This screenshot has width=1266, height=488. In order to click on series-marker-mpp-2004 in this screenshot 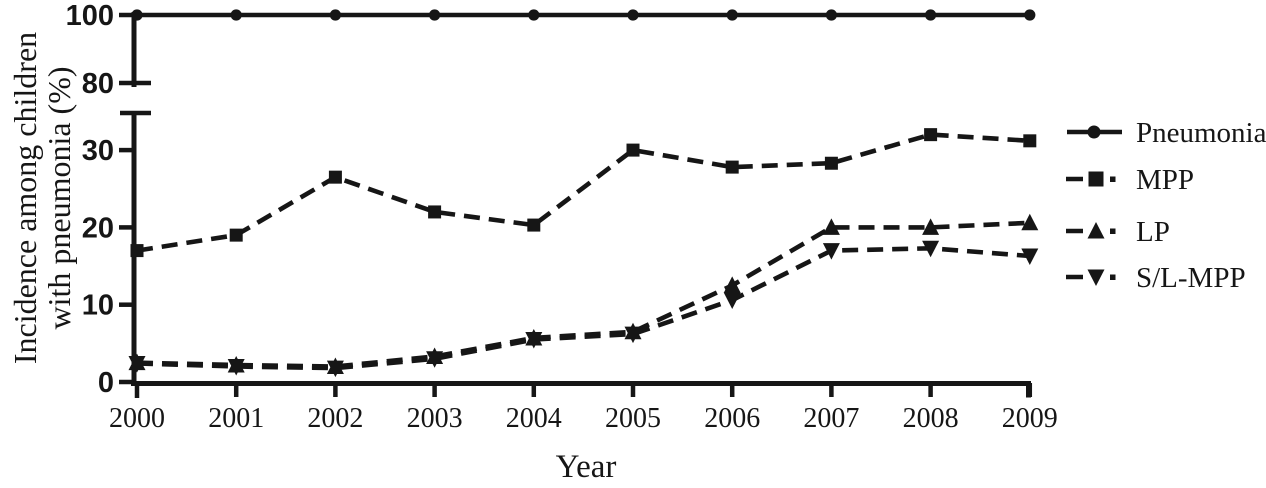, I will do `click(534, 225)`.